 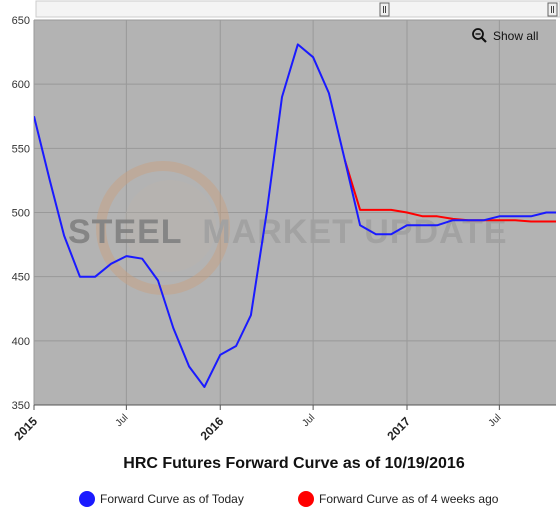 What do you see at coordinates (515, 36) in the screenshot?
I see `show-all-label: Show all` at bounding box center [515, 36].